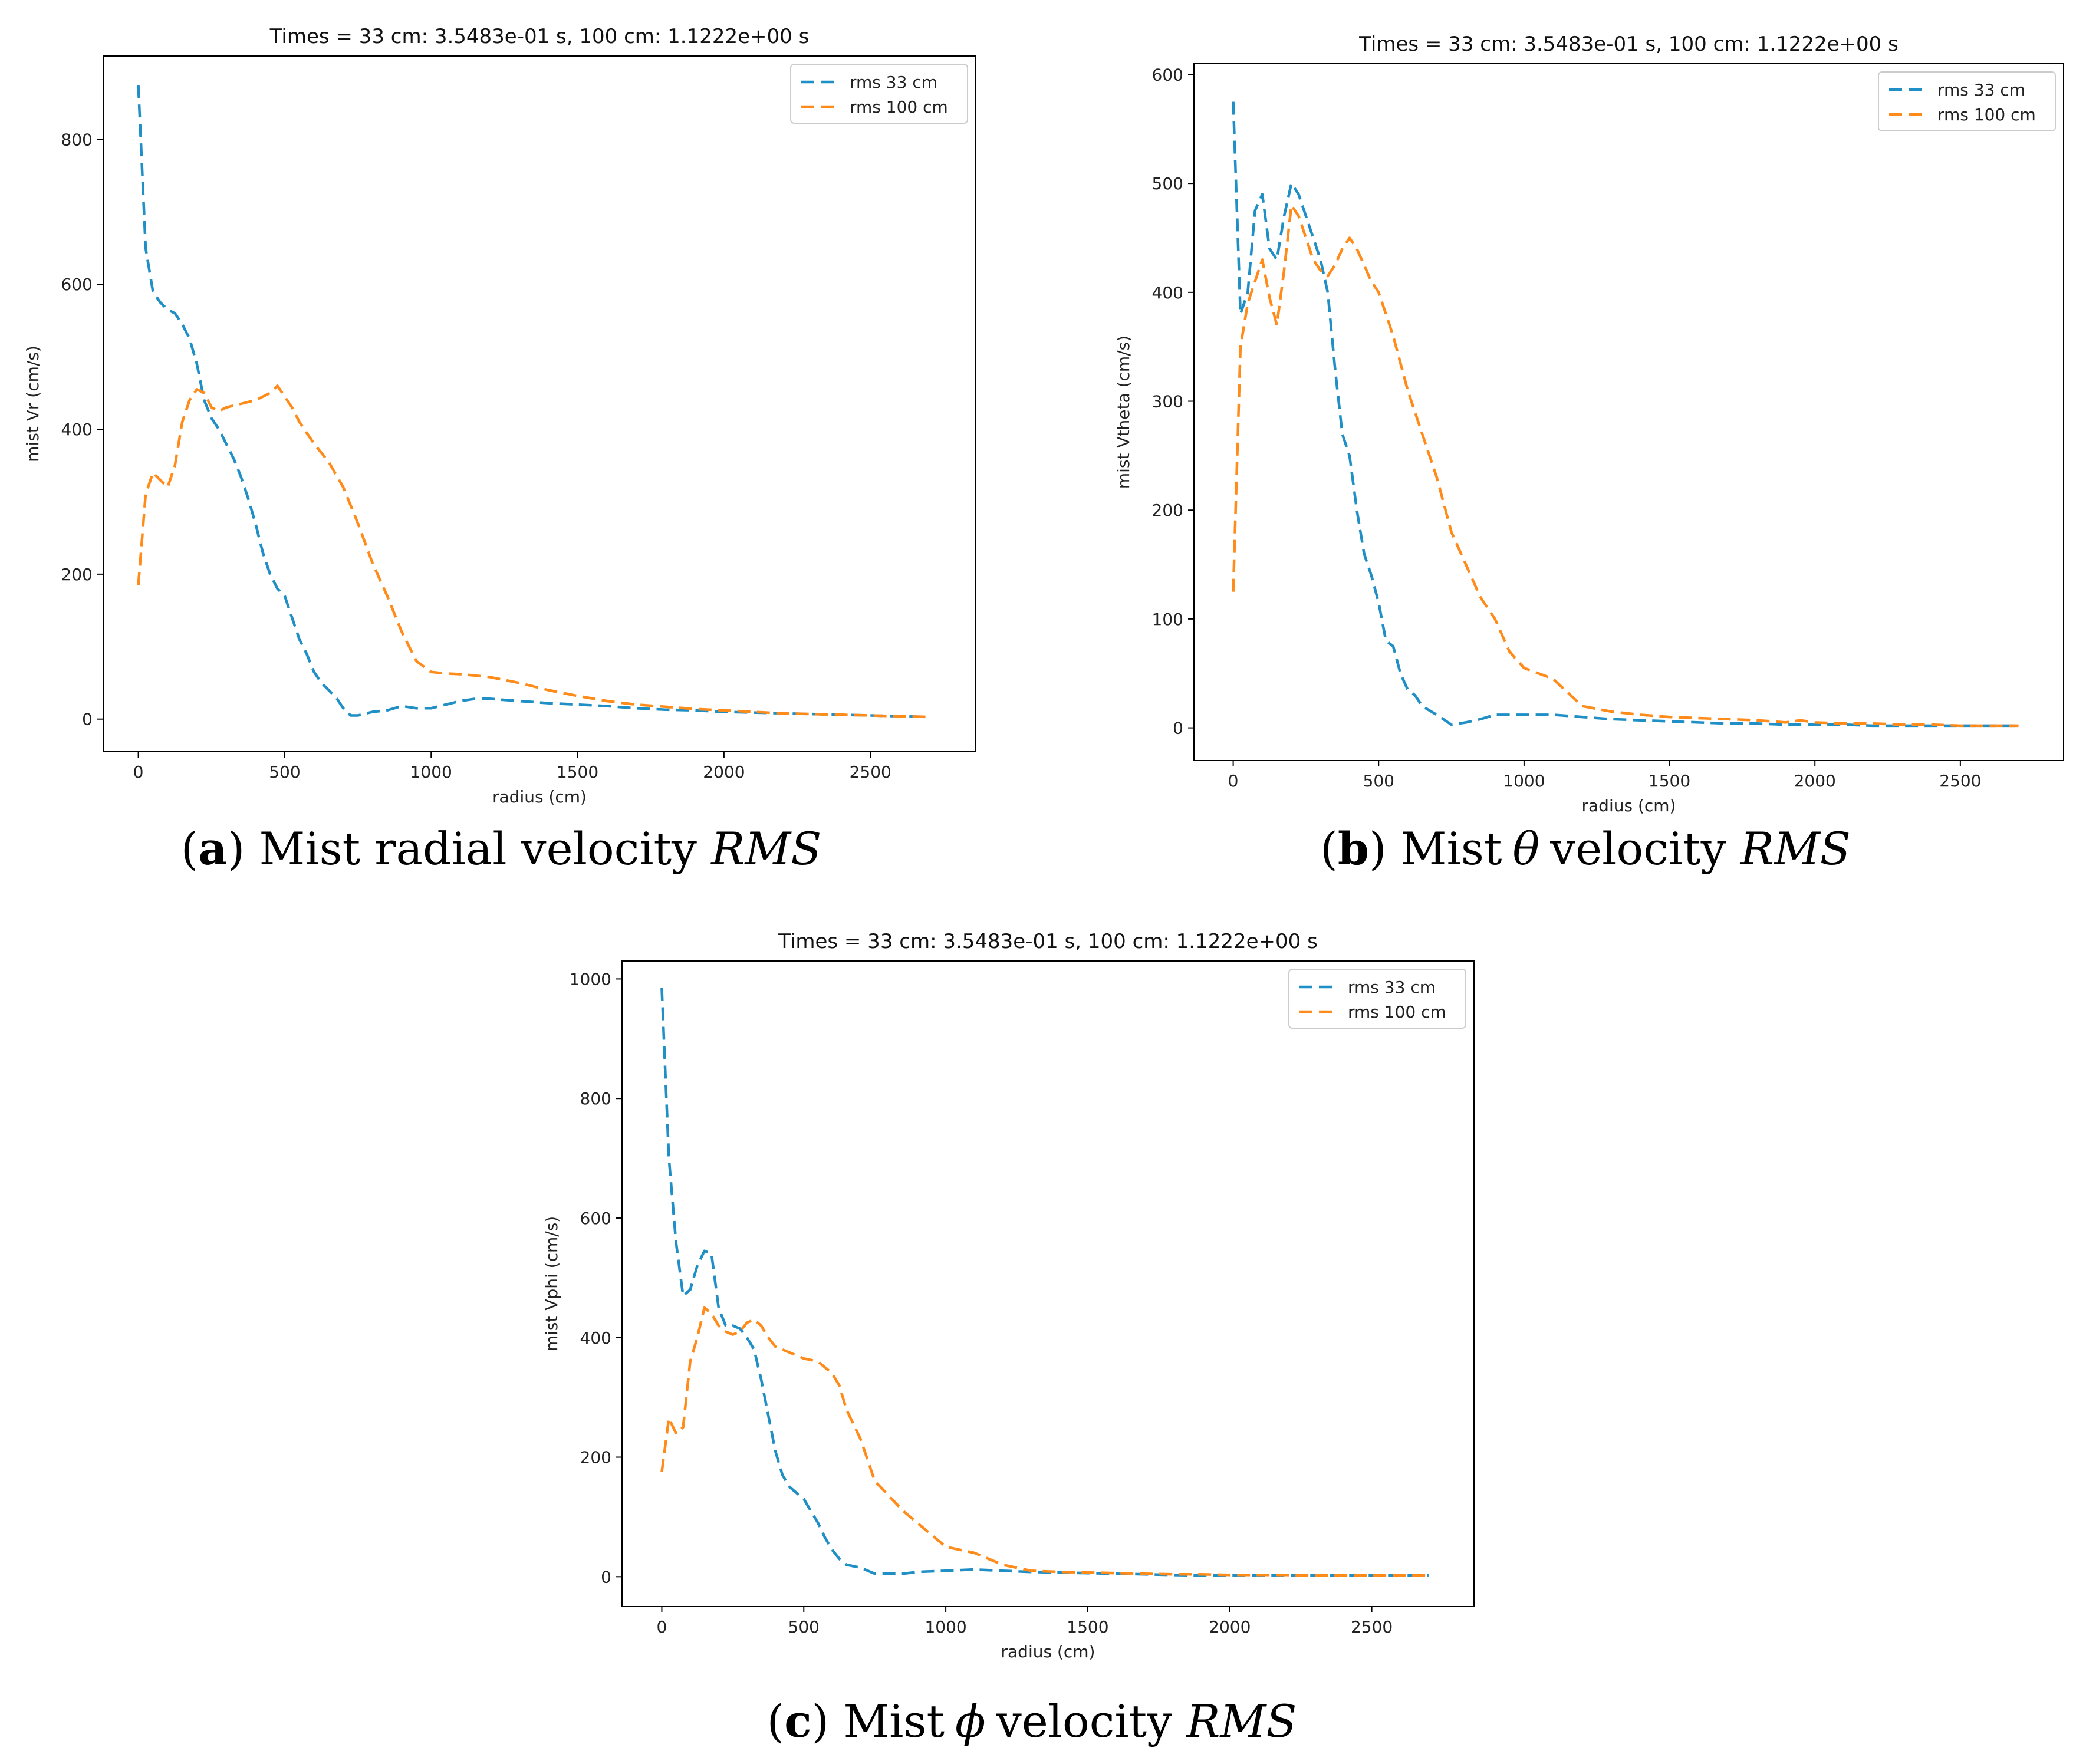 This screenshot has width=2086, height=1764. What do you see at coordinates (798, 1721) in the screenshot?
I see `caption-c-tag: c` at bounding box center [798, 1721].